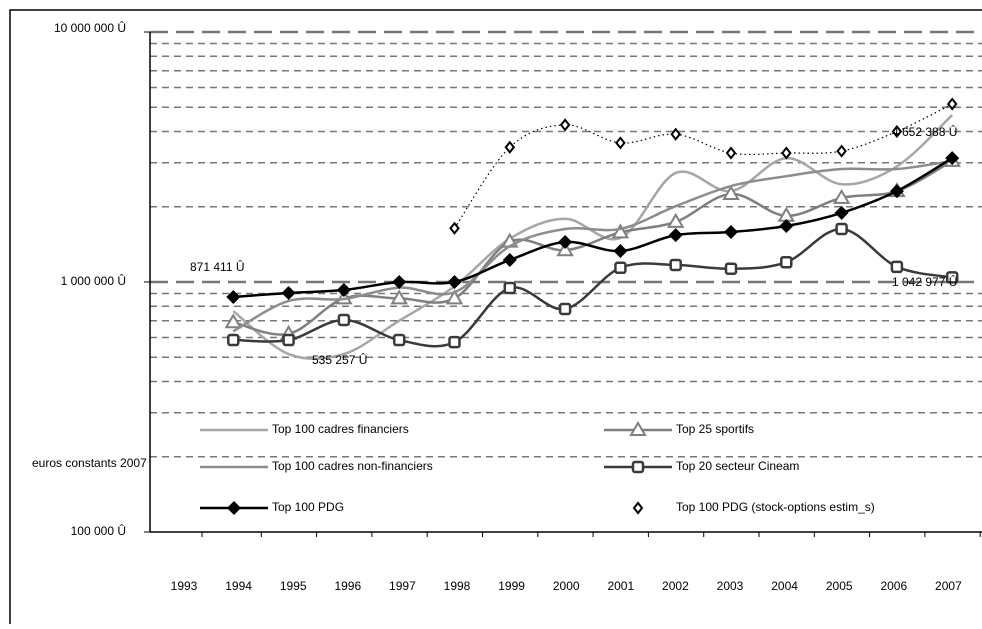  What do you see at coordinates (893, 586) in the screenshot?
I see `x-tick-label: 2006` at bounding box center [893, 586].